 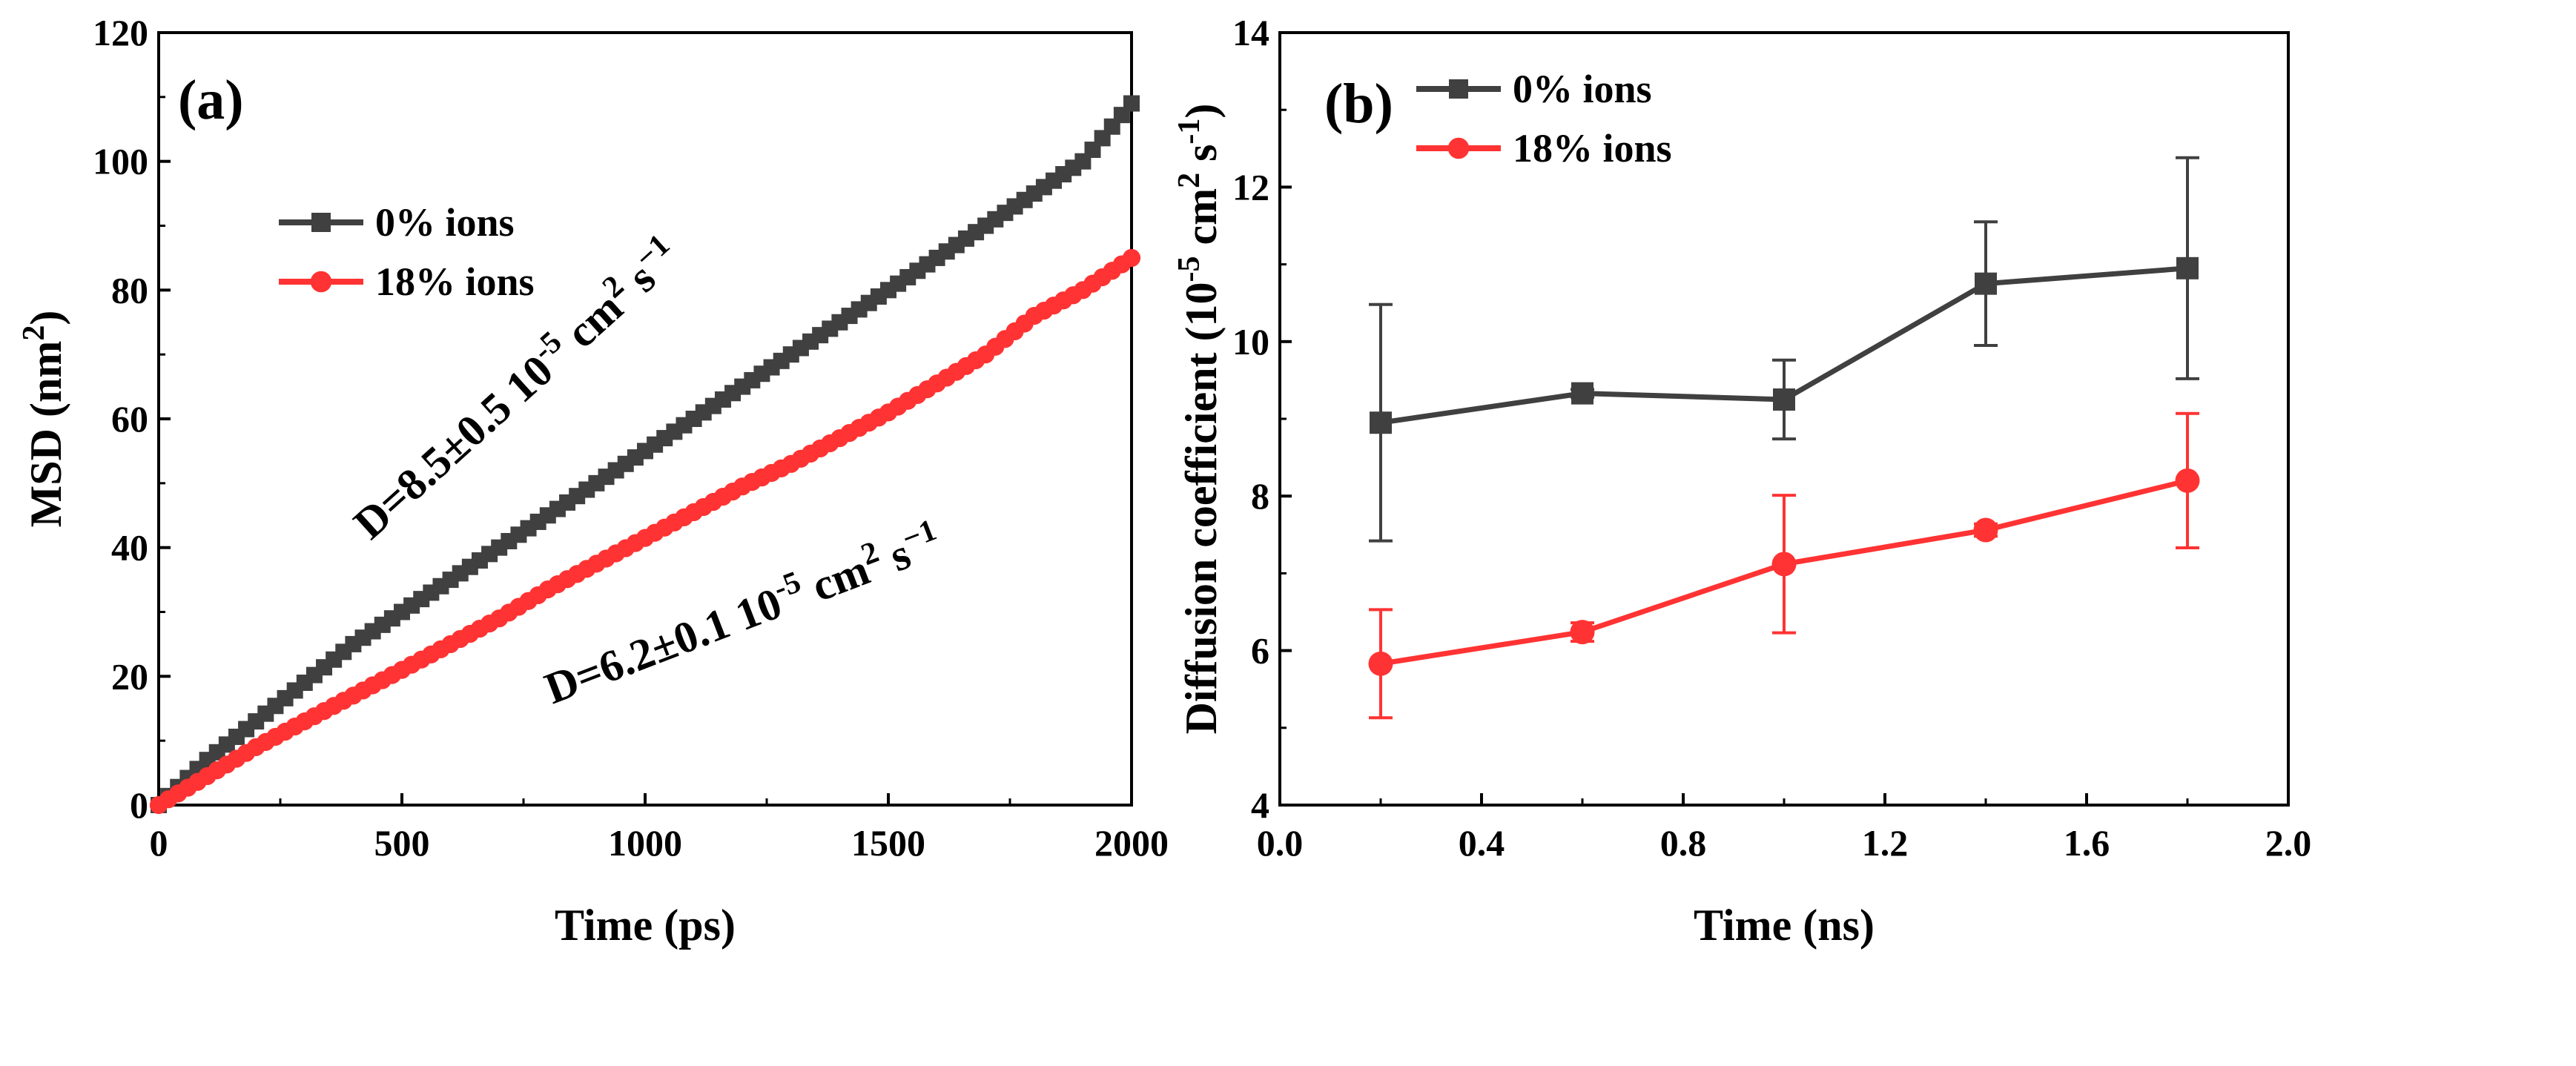 I want to click on panel-label: (a), so click(x=211, y=100).